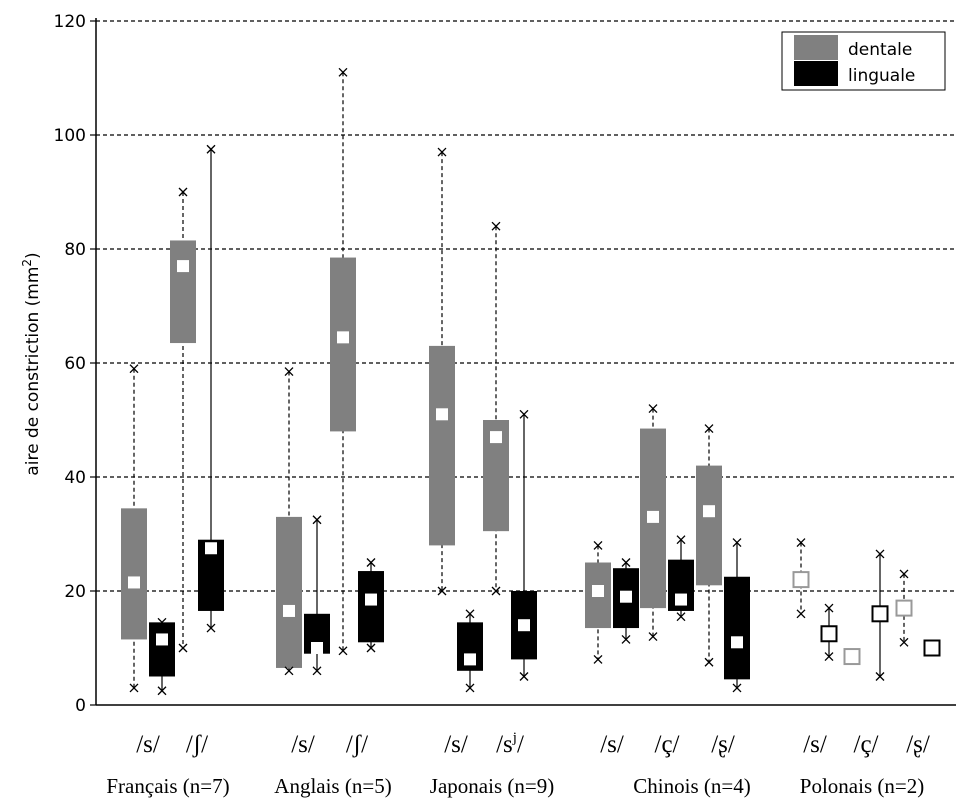 Image resolution: width=962 pixels, height=805 pixels. What do you see at coordinates (70, 136) in the screenshot?
I see `y-tick-label: 100` at bounding box center [70, 136].